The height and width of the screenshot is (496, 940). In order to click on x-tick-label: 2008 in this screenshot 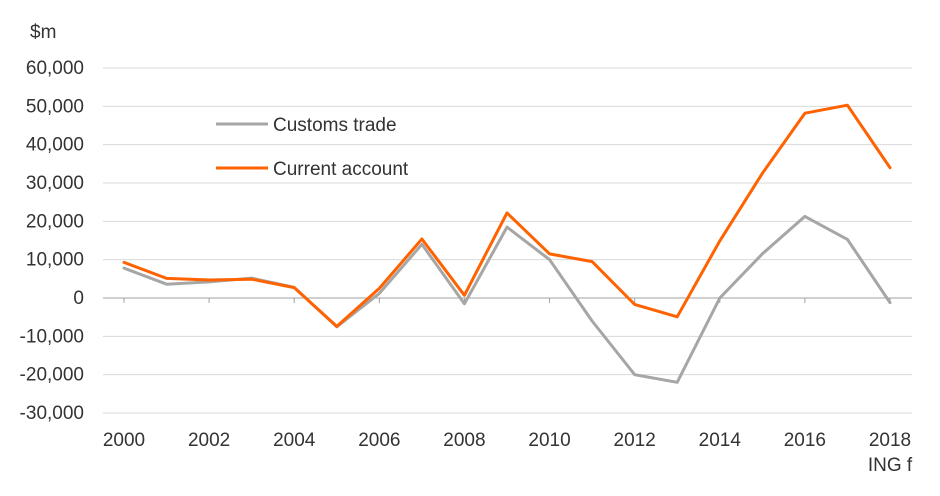, I will do `click(464, 440)`.